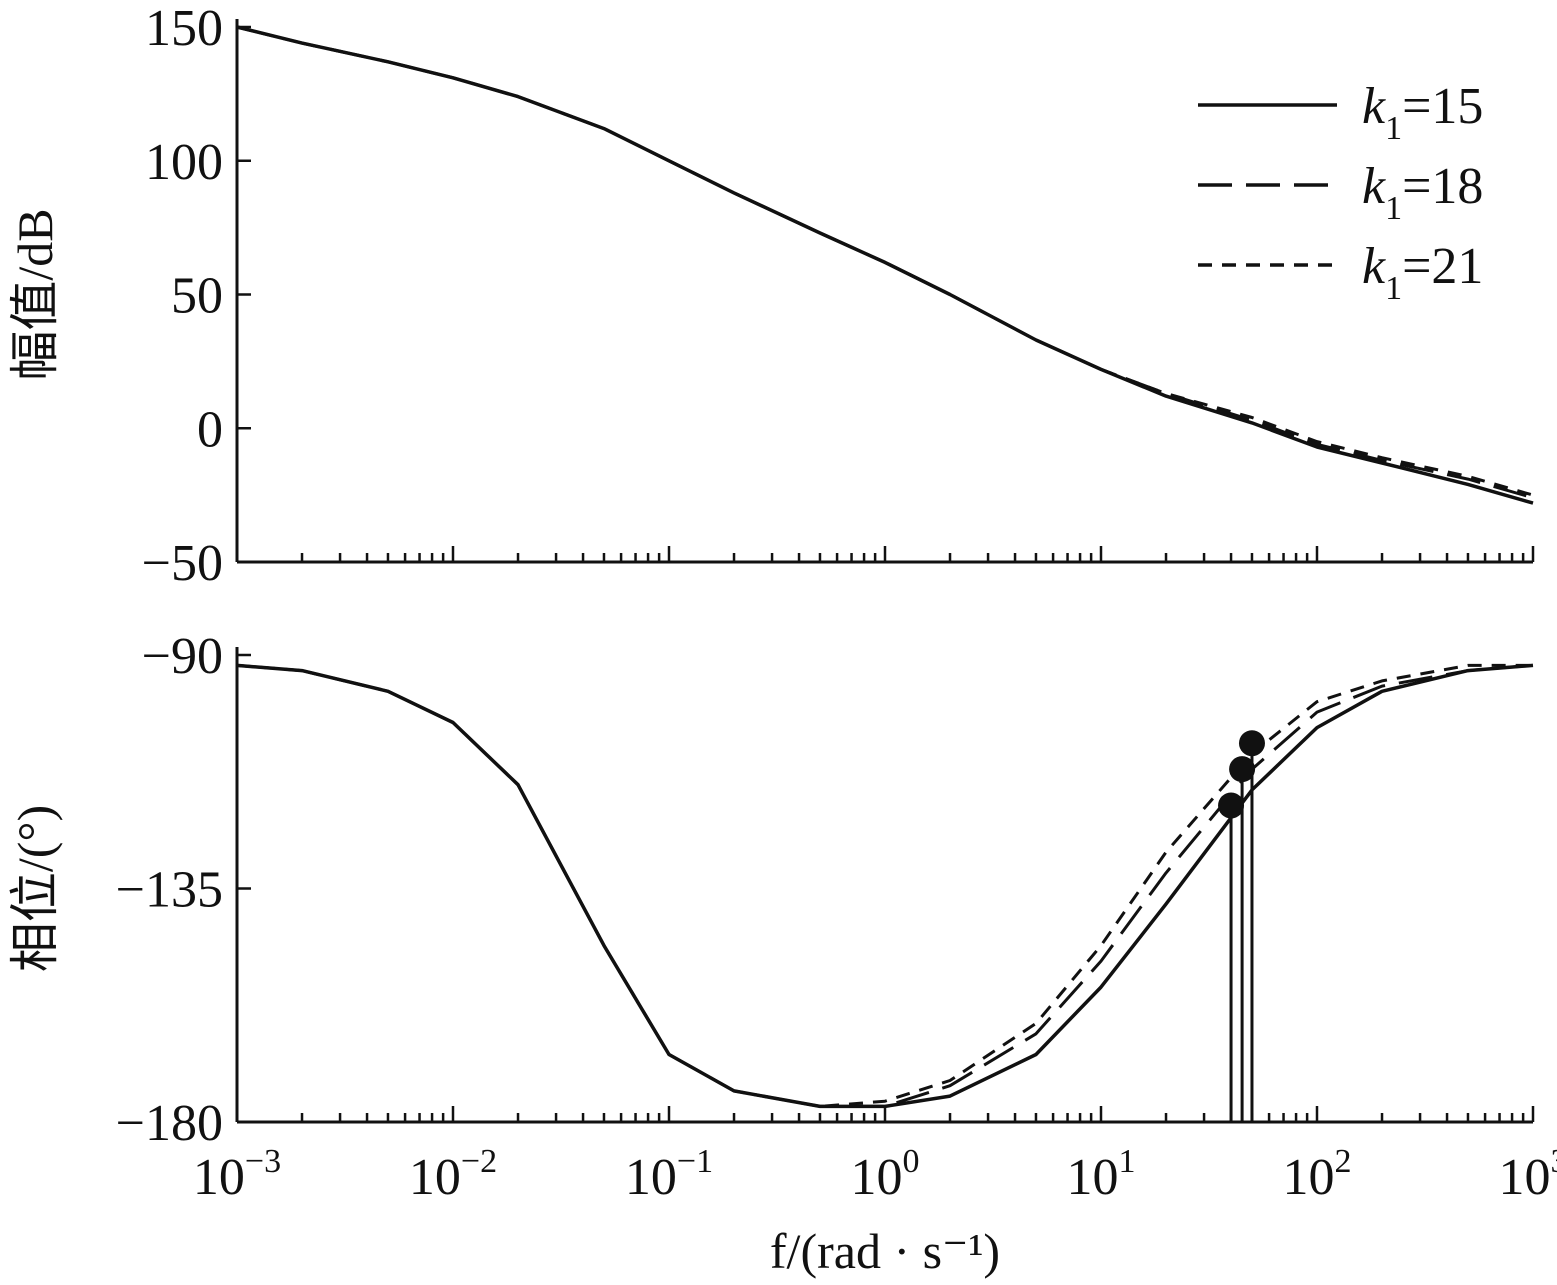 The height and width of the screenshot is (1285, 1557). Describe the element at coordinates (35, 888) in the screenshot. I see `phase-y-label: 相位/(°)` at that location.